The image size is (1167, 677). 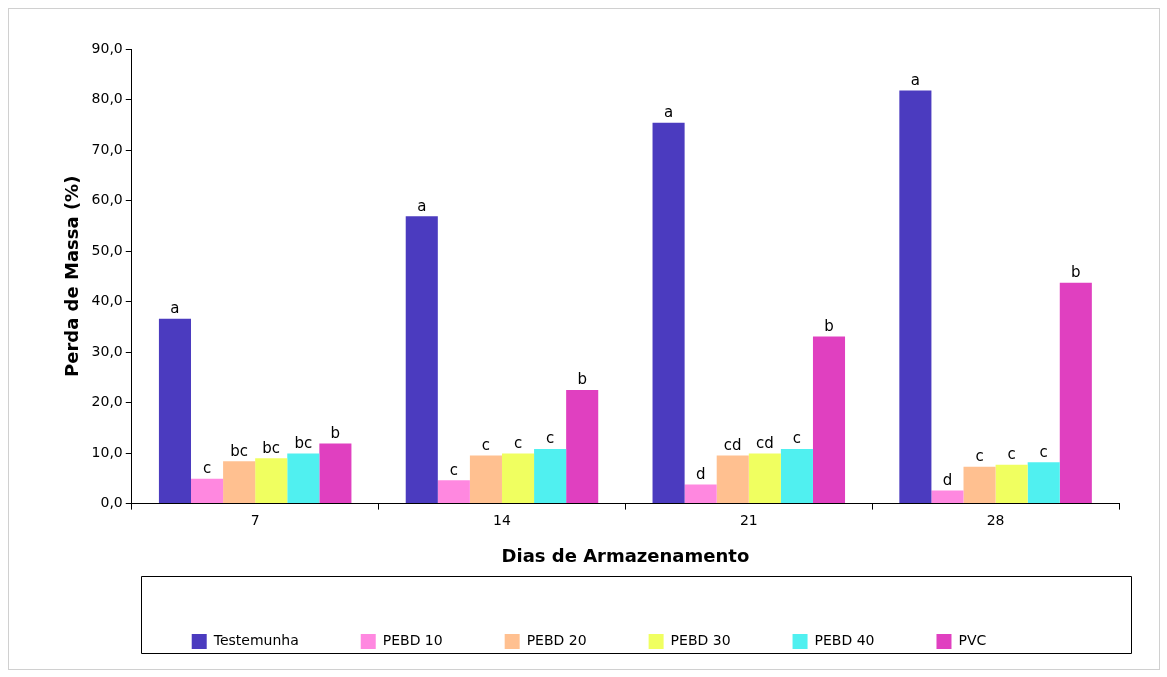 What do you see at coordinates (972, 640) in the screenshot?
I see `legend-label: PVC` at bounding box center [972, 640].